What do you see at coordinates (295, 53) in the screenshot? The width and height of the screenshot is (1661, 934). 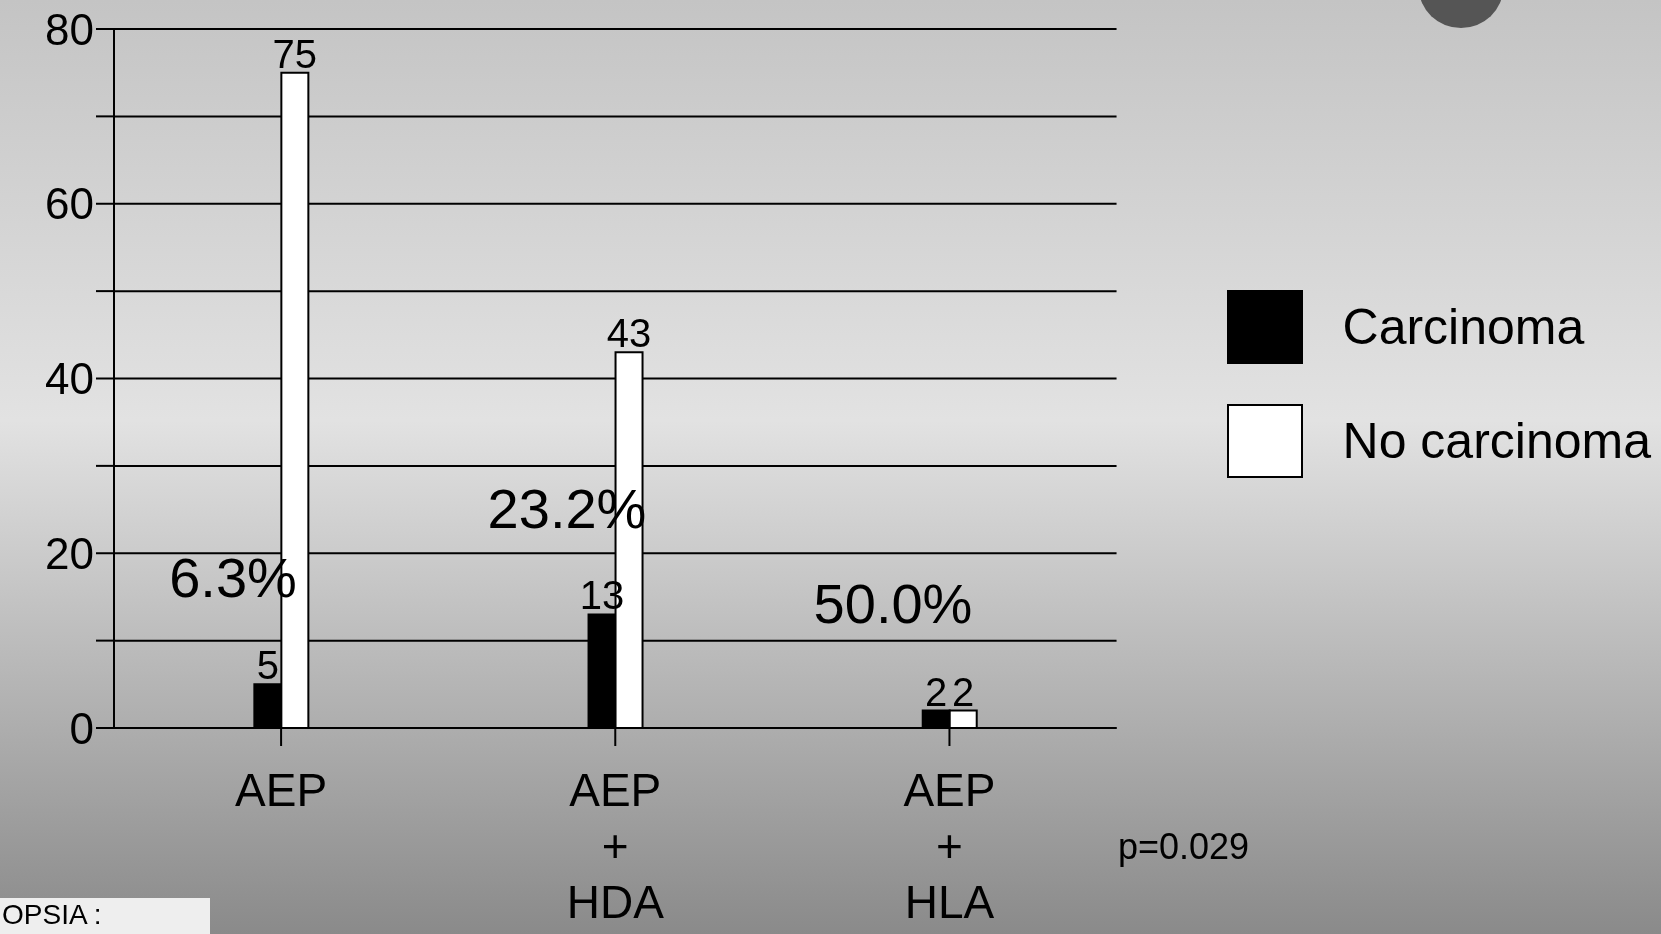 I see `data-label: 75` at bounding box center [295, 53].